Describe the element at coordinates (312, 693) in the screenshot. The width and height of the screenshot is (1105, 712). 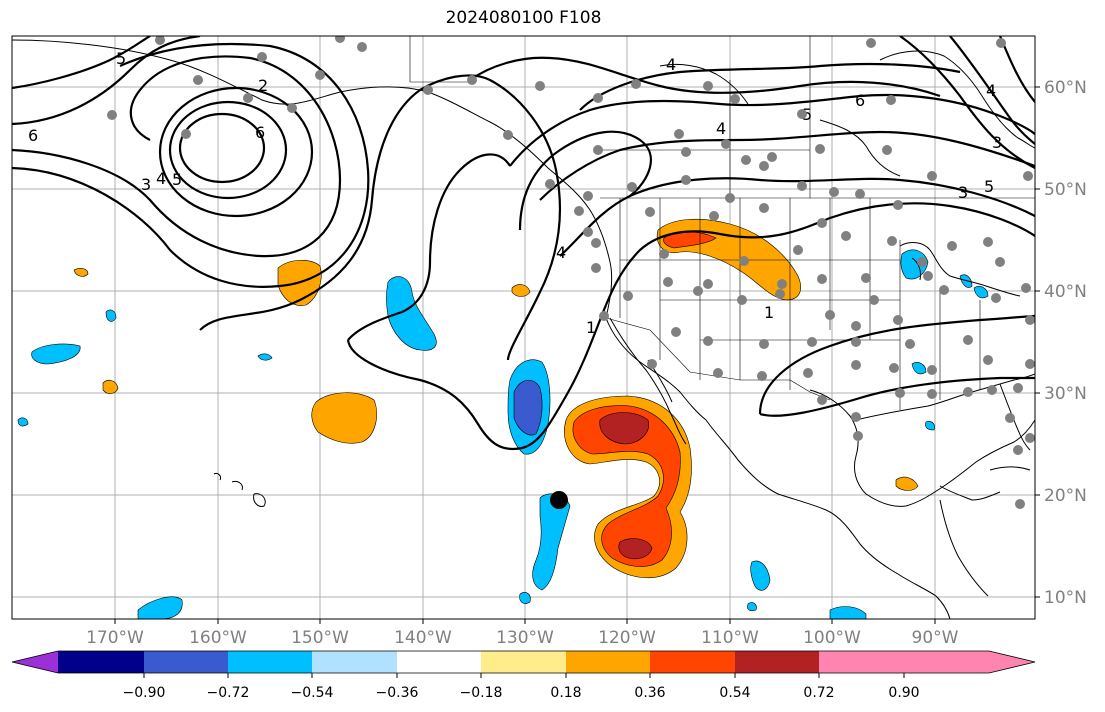
I see `colorbar-tick-label: −0.54` at that location.